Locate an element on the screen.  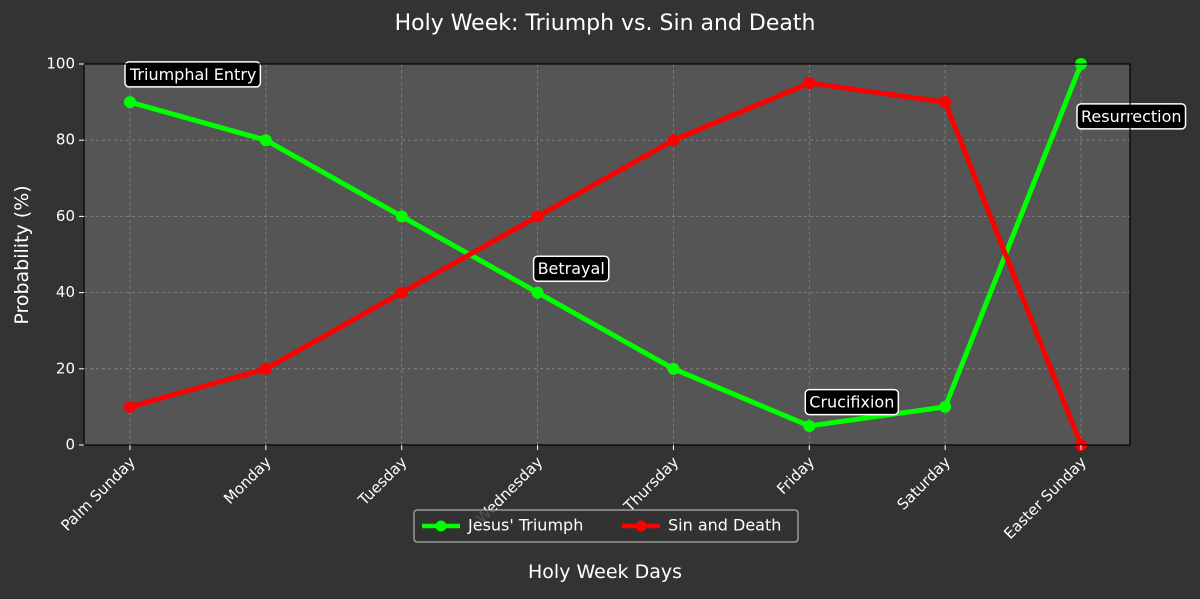
annotation-label: Resurrection is located at coordinates (1131, 116).